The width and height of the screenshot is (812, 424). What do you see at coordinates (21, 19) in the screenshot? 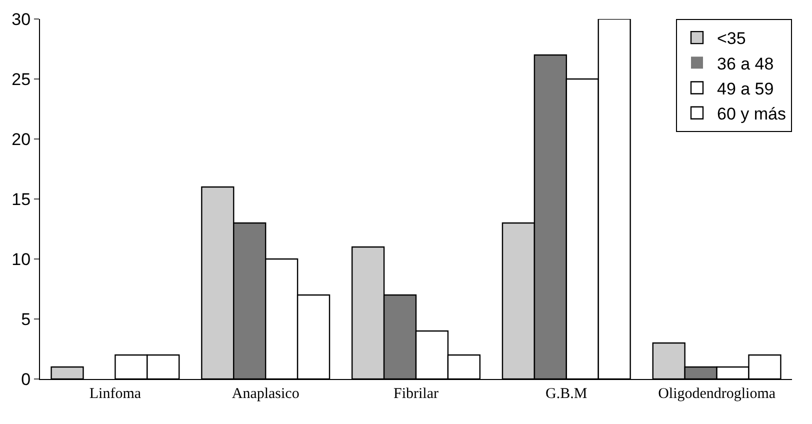
I see `y-tick-label: 30` at bounding box center [21, 19].